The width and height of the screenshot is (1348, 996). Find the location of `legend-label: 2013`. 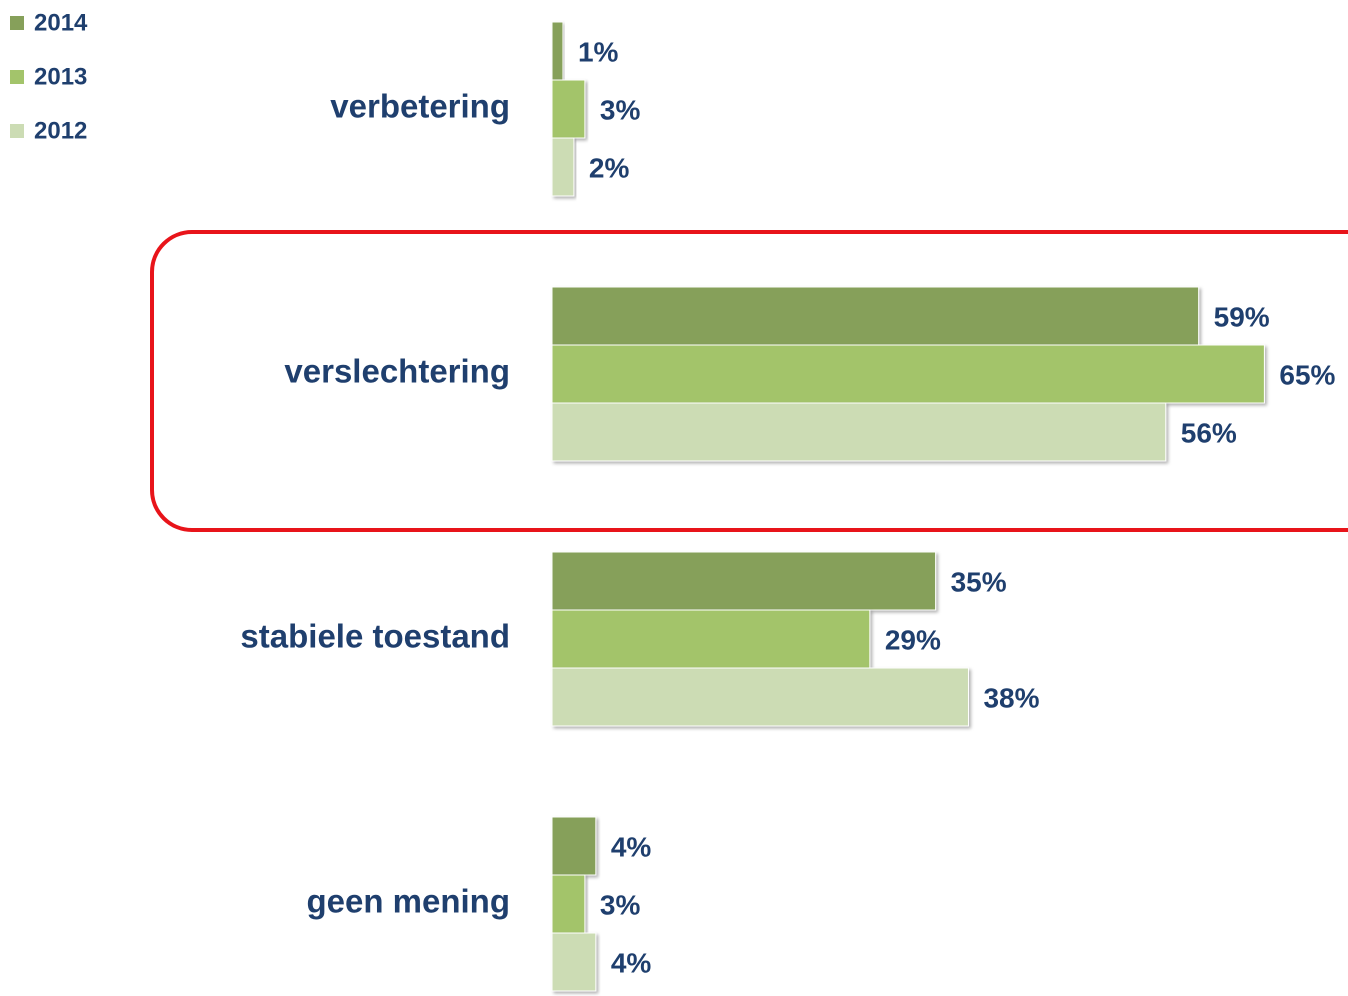

legend-label: 2013 is located at coordinates (60, 76).